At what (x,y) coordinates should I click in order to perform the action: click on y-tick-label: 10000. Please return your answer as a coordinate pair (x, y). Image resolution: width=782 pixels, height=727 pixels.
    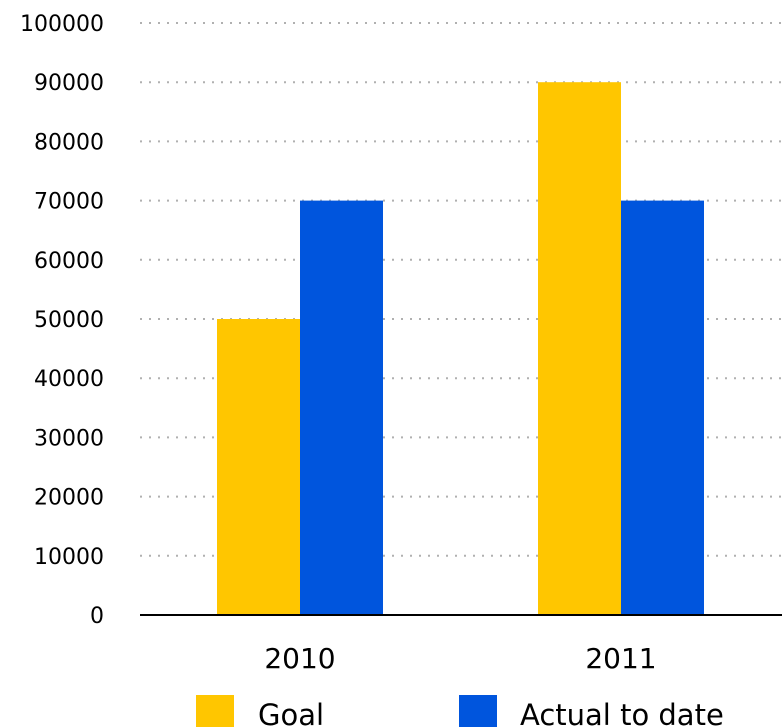
    Looking at the image, I should click on (69, 557).